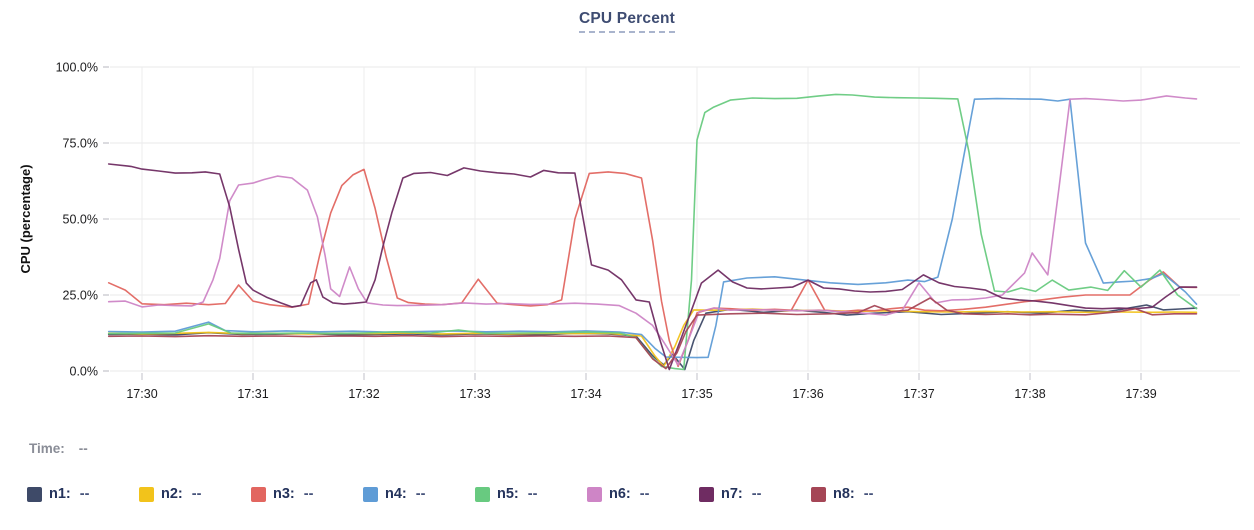 The width and height of the screenshot is (1254, 530). I want to click on x-tick-label: 17:34, so click(585, 394).